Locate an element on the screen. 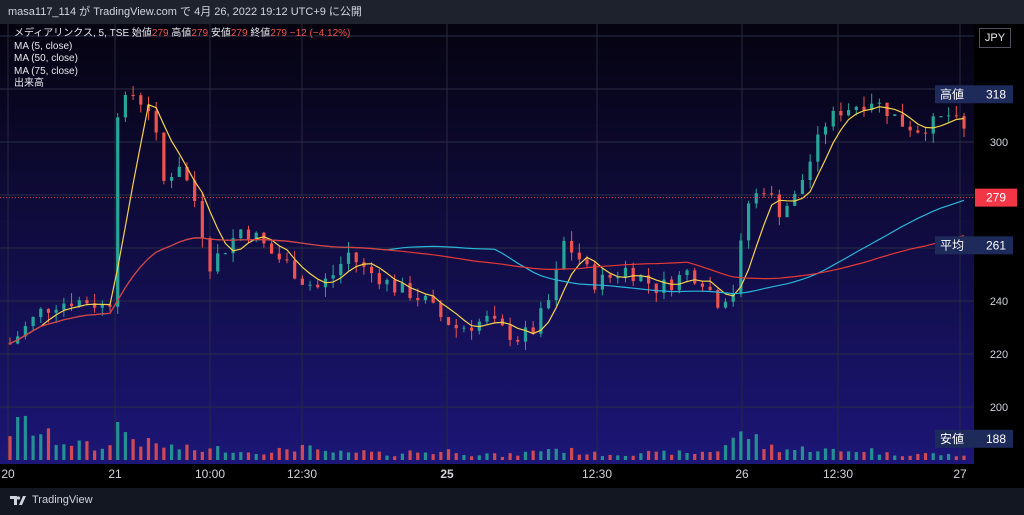 The image size is (1024, 515). x-tick-label: 27 is located at coordinates (960, 474).